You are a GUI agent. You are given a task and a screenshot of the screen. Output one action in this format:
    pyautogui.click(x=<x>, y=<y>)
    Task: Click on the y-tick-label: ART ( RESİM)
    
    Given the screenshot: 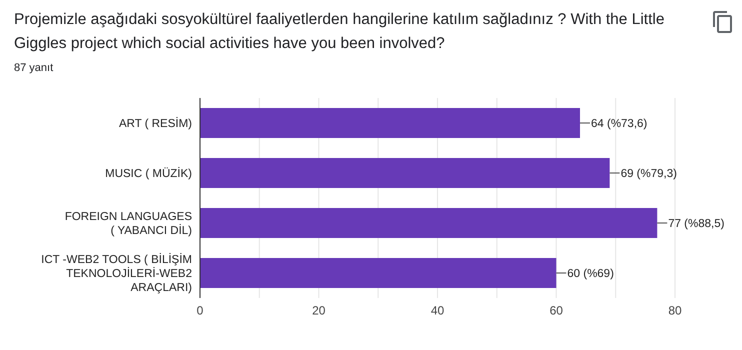 What is the action you would take?
    pyautogui.click(x=155, y=123)
    